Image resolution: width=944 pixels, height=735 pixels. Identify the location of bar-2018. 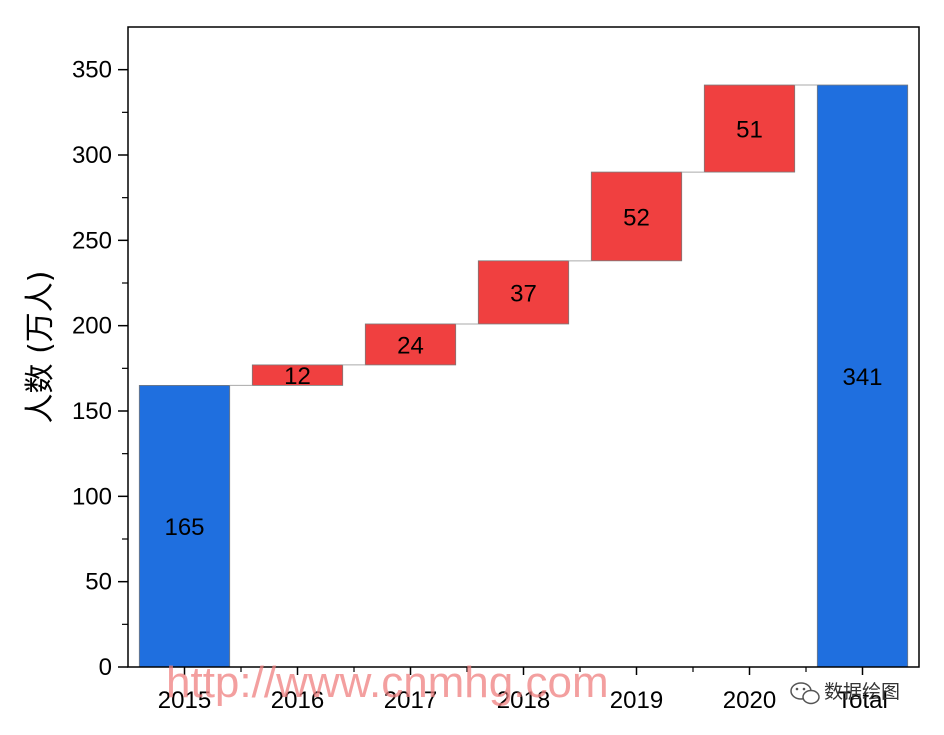
(523, 292).